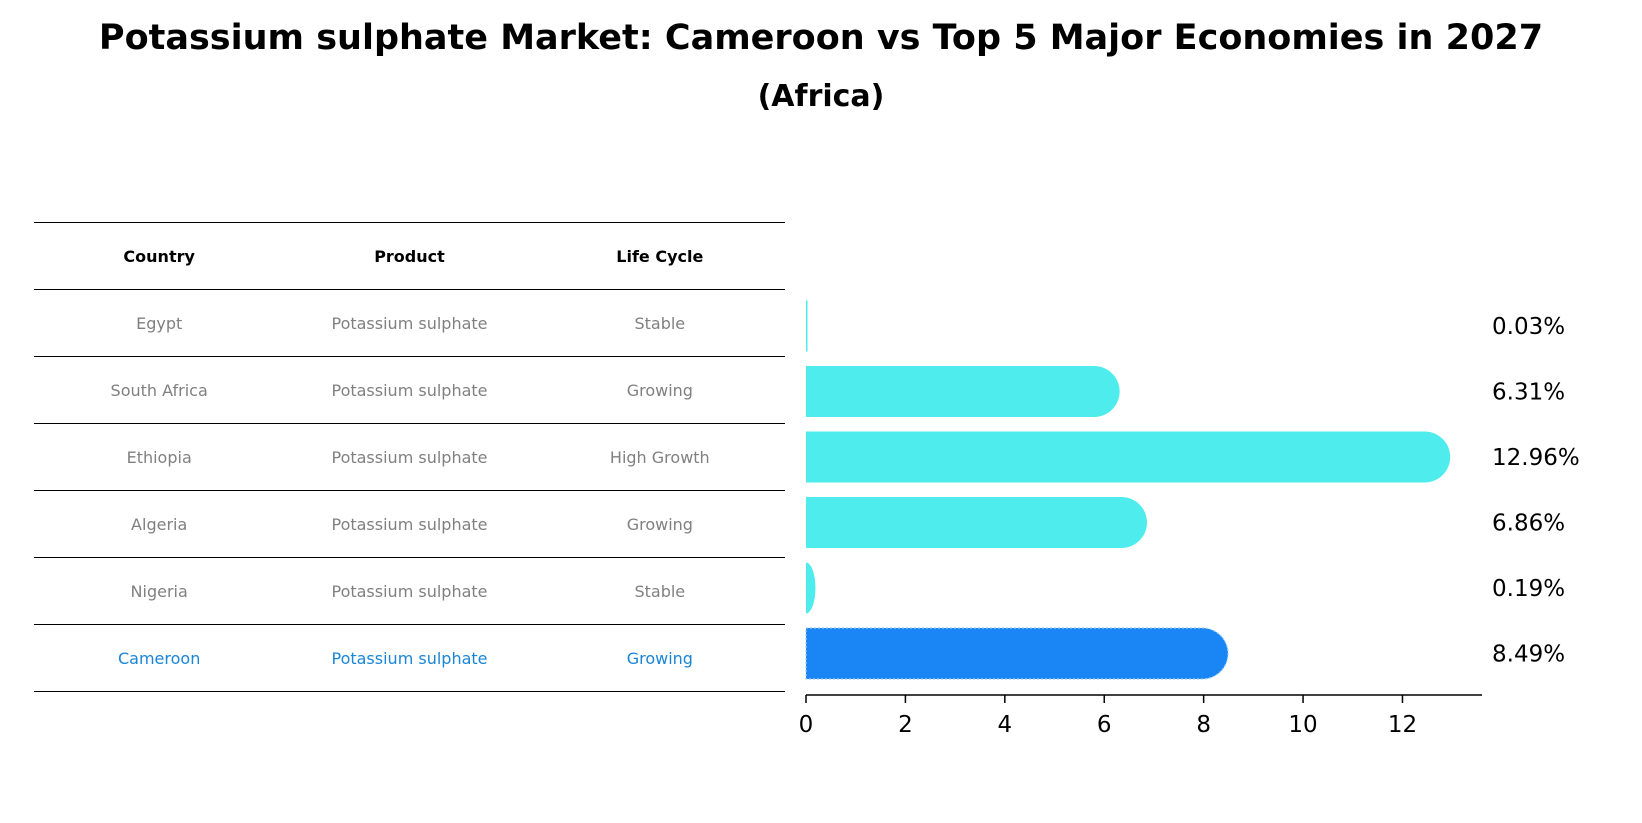 The width and height of the screenshot is (1642, 823). What do you see at coordinates (1528, 589) in the screenshot?
I see `value-label: 0.19%` at bounding box center [1528, 589].